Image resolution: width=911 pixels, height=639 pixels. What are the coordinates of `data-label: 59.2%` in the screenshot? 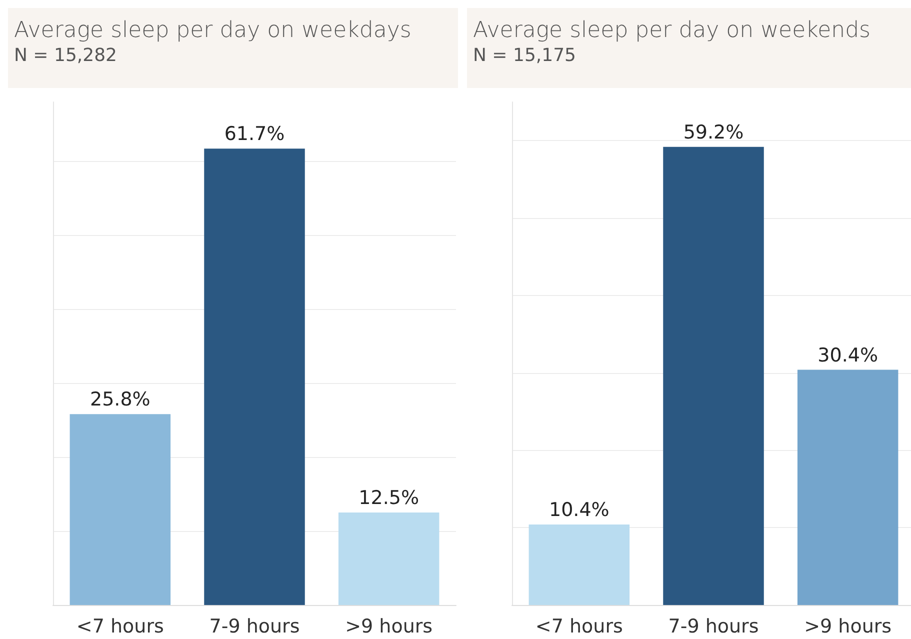 It's located at (713, 132).